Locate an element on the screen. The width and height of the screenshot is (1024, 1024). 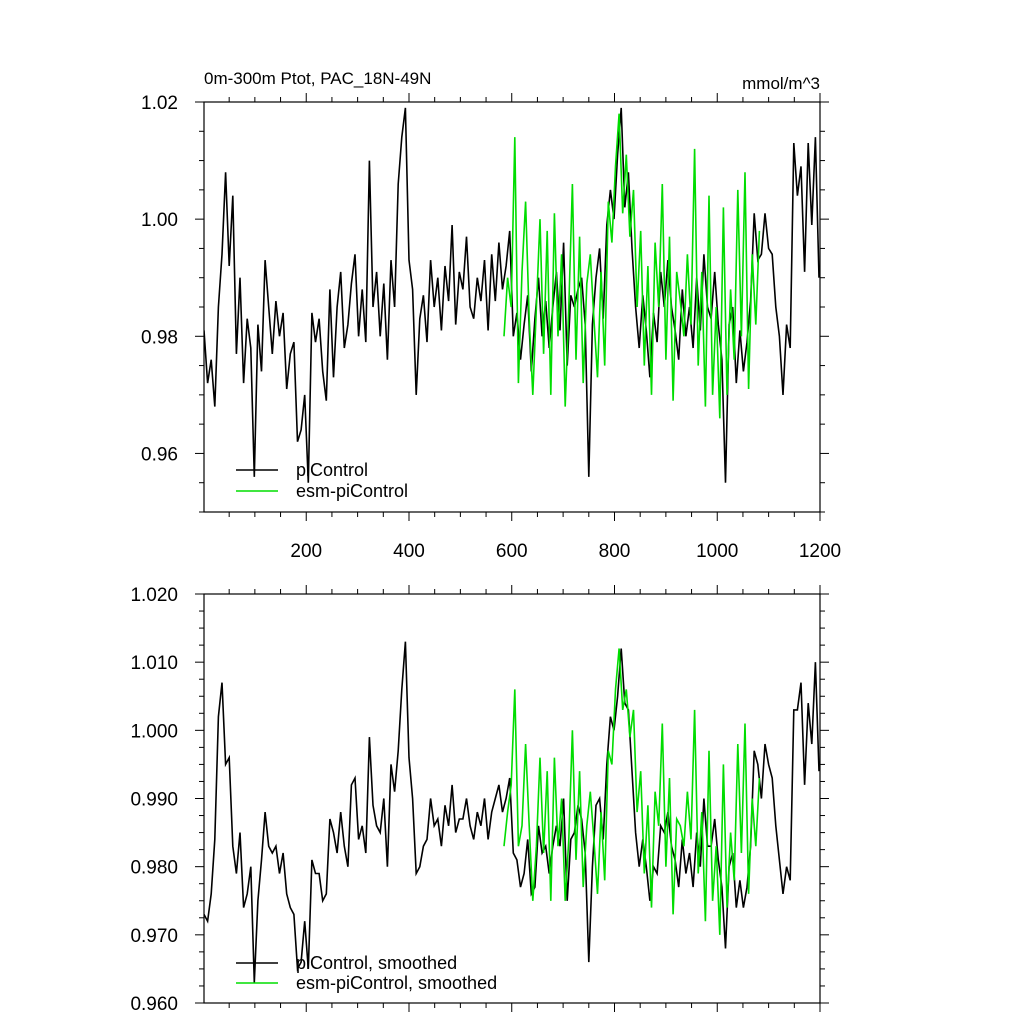
figure-units: mmol/m^3 is located at coordinates (781, 83).